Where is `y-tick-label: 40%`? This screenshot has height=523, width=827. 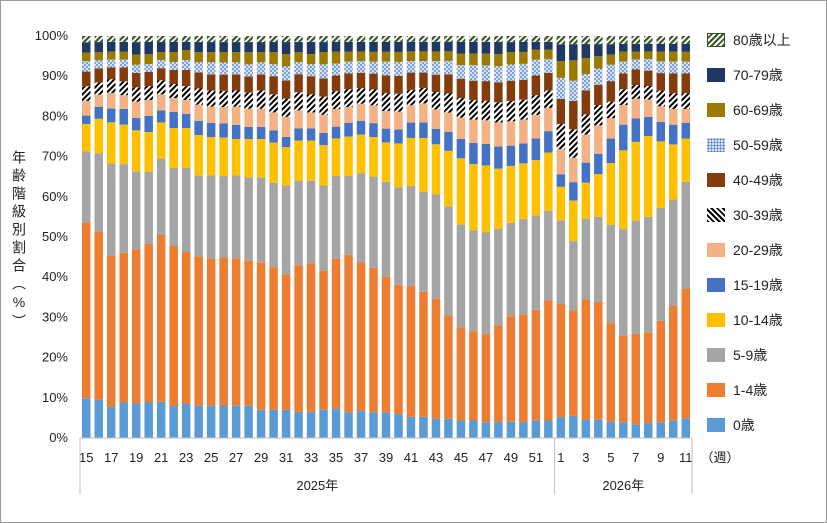 y-tick-label: 40% is located at coordinates (55, 276).